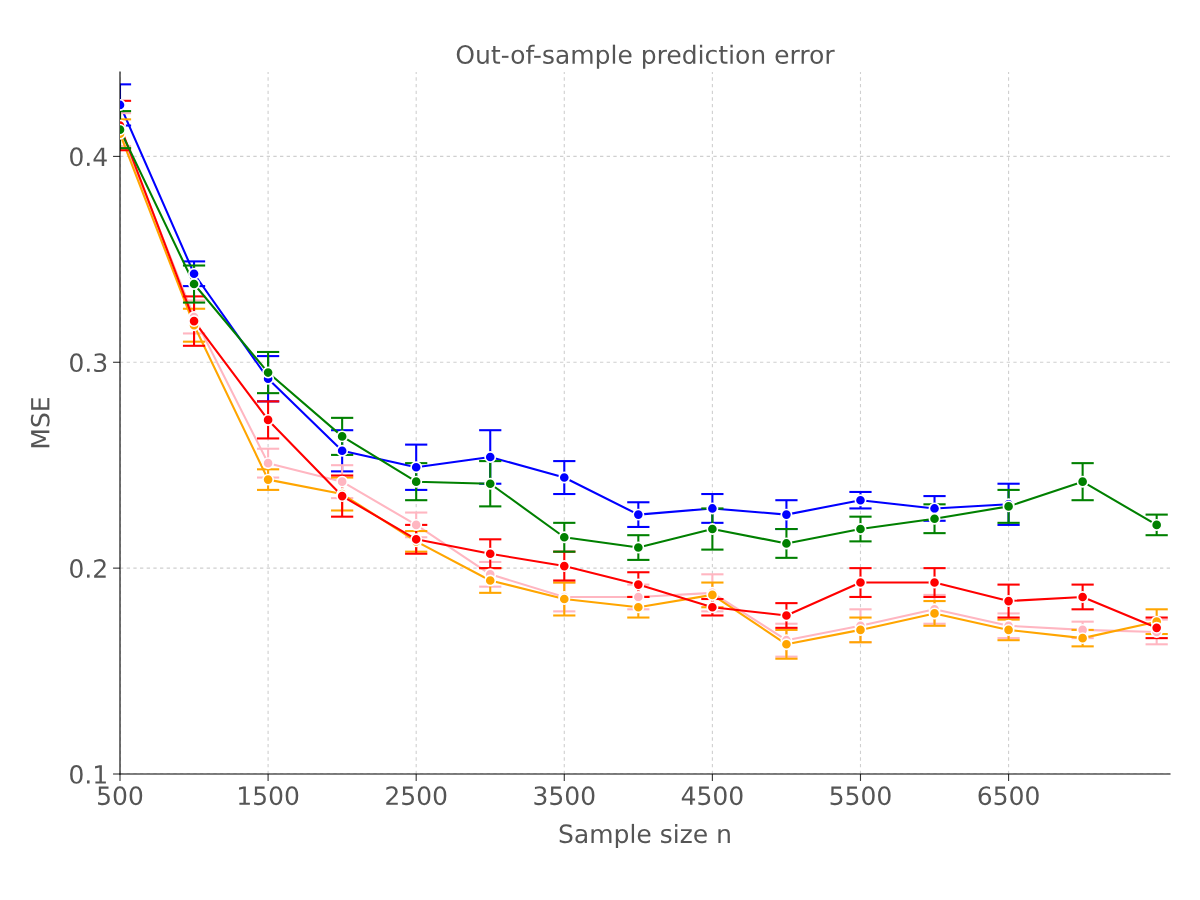  Describe the element at coordinates (88, 774) in the screenshot. I see `y-tick-label: 0.1` at that location.